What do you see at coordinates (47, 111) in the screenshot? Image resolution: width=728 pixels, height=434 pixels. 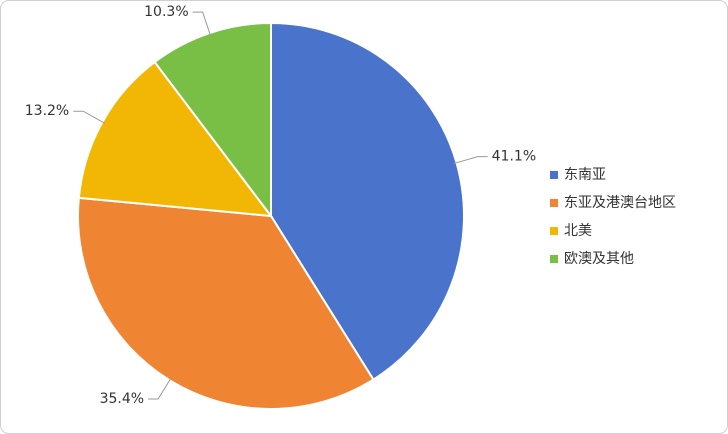 I see `data-label: 13.2%` at bounding box center [47, 111].